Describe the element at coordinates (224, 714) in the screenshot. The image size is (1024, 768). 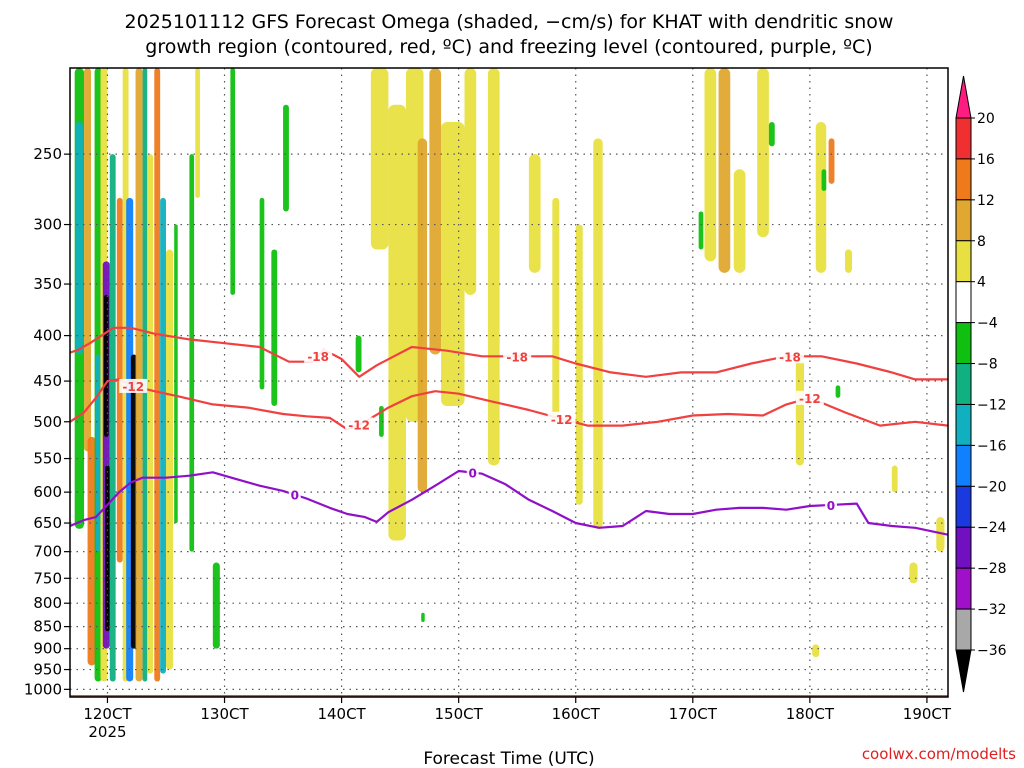
I see `x-tick-label: 130CT` at that location.